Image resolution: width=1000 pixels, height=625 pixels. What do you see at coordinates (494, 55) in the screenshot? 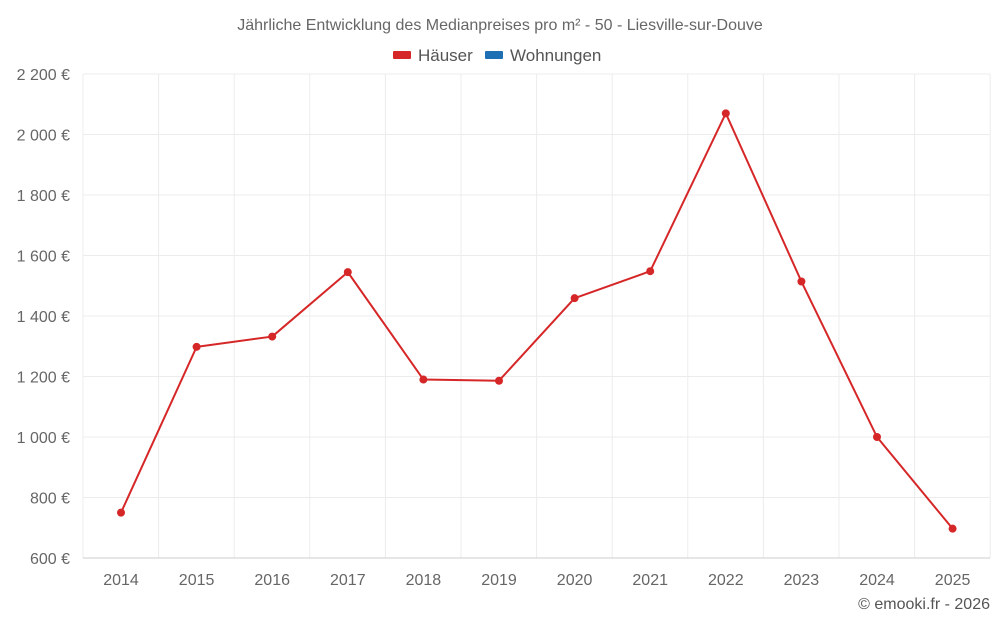
I see `legend-swatch-wohnungen` at bounding box center [494, 55].